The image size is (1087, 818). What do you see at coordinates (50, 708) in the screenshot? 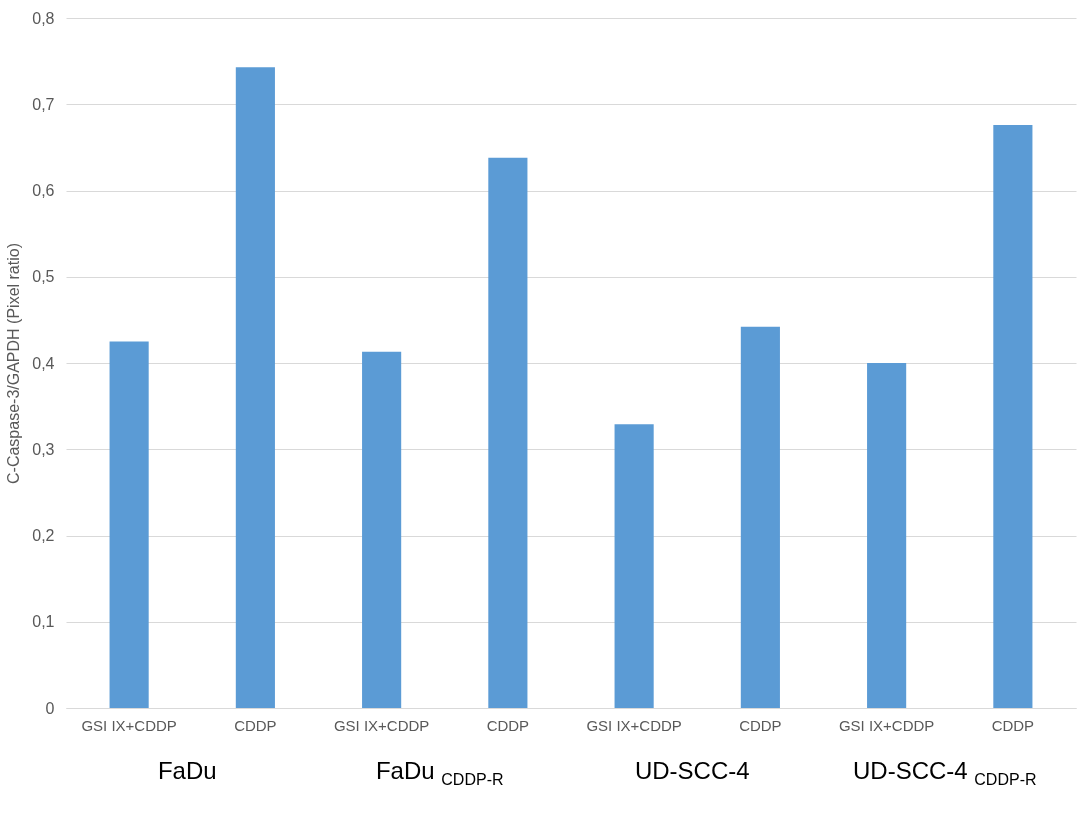
I see `y-tick-label: 0` at bounding box center [50, 708].